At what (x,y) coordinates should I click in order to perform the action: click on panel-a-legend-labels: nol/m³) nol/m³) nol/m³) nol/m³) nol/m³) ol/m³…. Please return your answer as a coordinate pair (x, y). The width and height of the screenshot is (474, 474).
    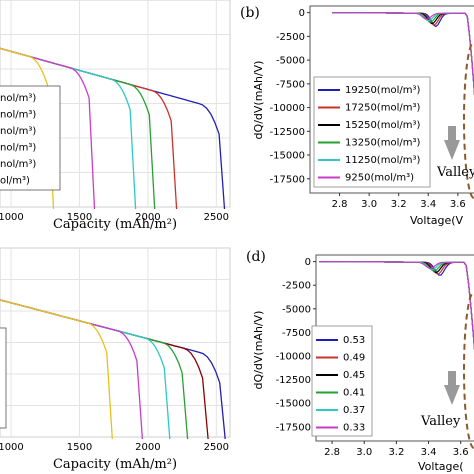
    Looking at the image, I should click on (18, 140).